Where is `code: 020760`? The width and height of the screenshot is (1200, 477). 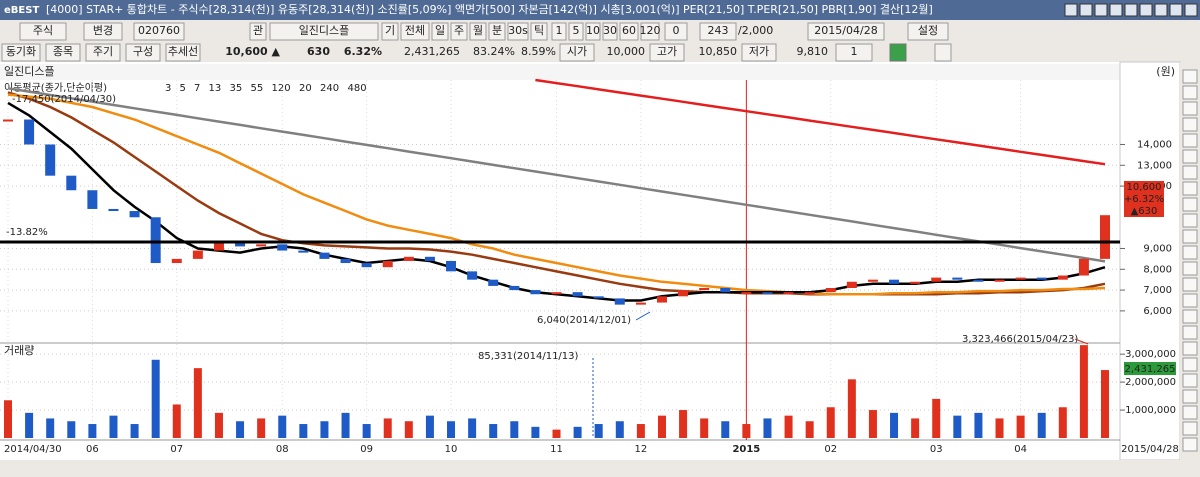
code: 020760 is located at coordinates (159, 30).